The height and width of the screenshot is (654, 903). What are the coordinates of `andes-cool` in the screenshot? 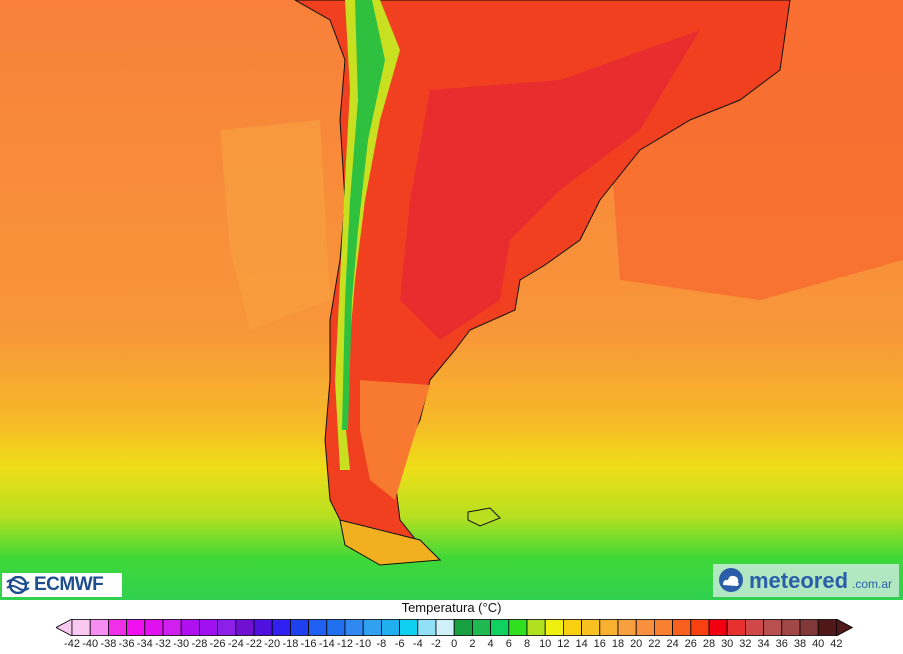 It's located at (367, 235).